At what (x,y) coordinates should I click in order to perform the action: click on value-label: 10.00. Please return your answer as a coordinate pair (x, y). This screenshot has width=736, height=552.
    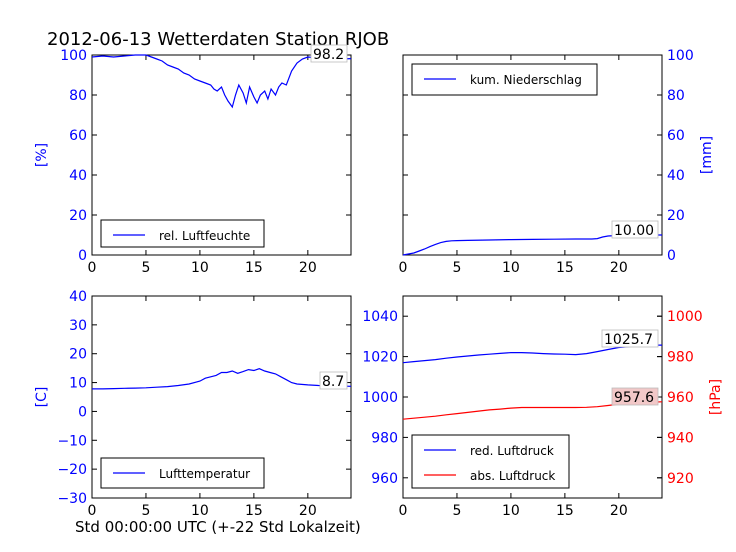
    Looking at the image, I should click on (634, 231).